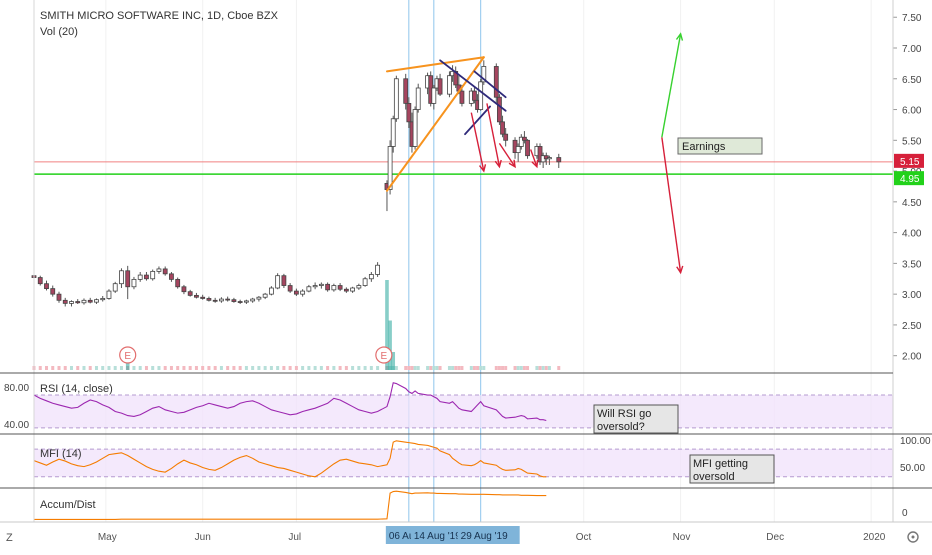 The width and height of the screenshot is (932, 555). Describe the element at coordinates (9, 538) in the screenshot. I see `timezone-badge: Z` at that location.